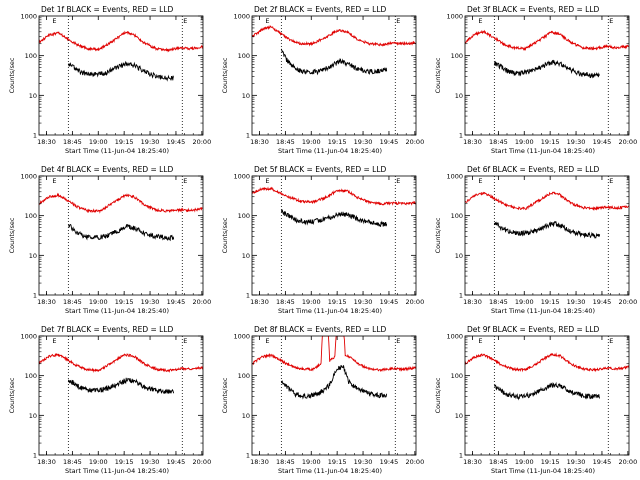 The image size is (640, 480). I want to click on panel-title: Det 2f BLACK = Events, RED = LLD, so click(320, 9).